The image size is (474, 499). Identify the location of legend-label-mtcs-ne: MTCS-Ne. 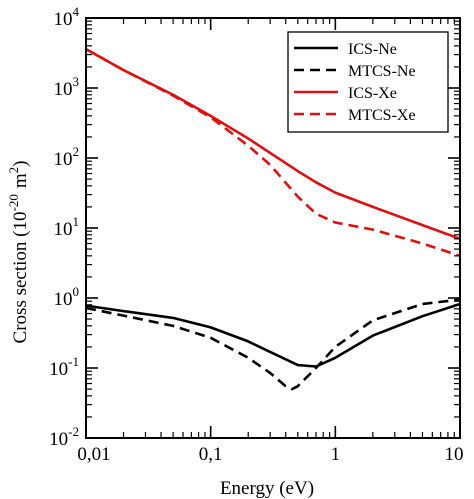
(382, 71).